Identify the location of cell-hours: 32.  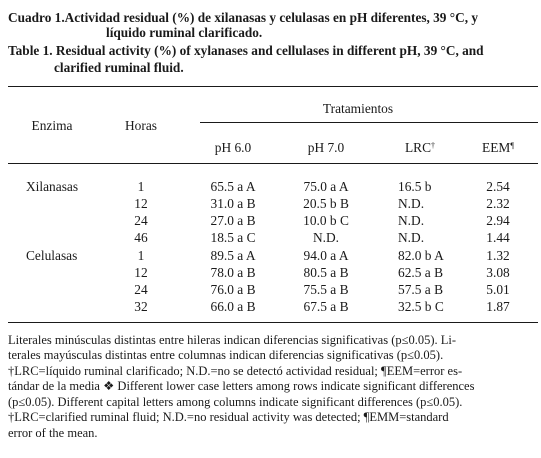
(141, 306).